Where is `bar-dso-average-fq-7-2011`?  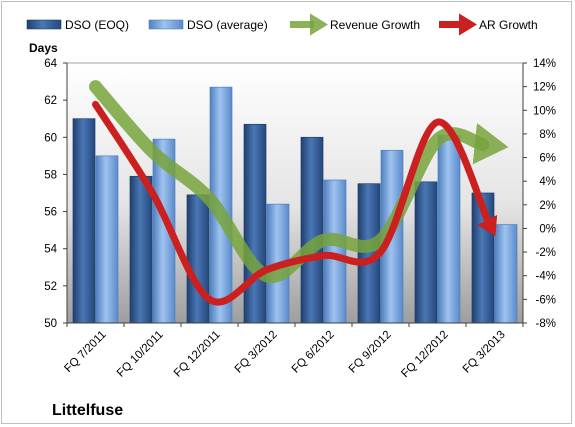 bar-dso-average-fq-7-2011 is located at coordinates (107, 239).